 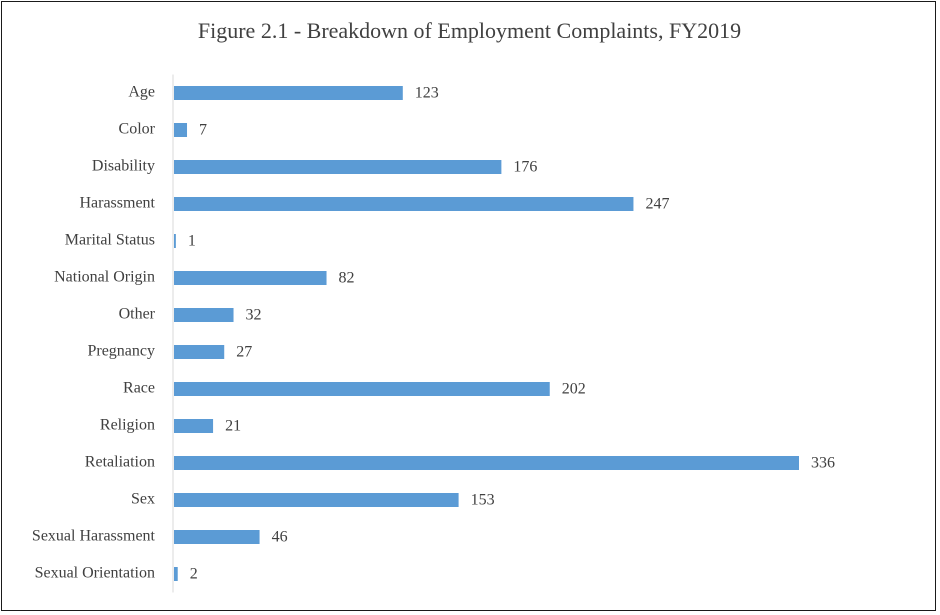 I want to click on data-label: 247, so click(x=657, y=204).